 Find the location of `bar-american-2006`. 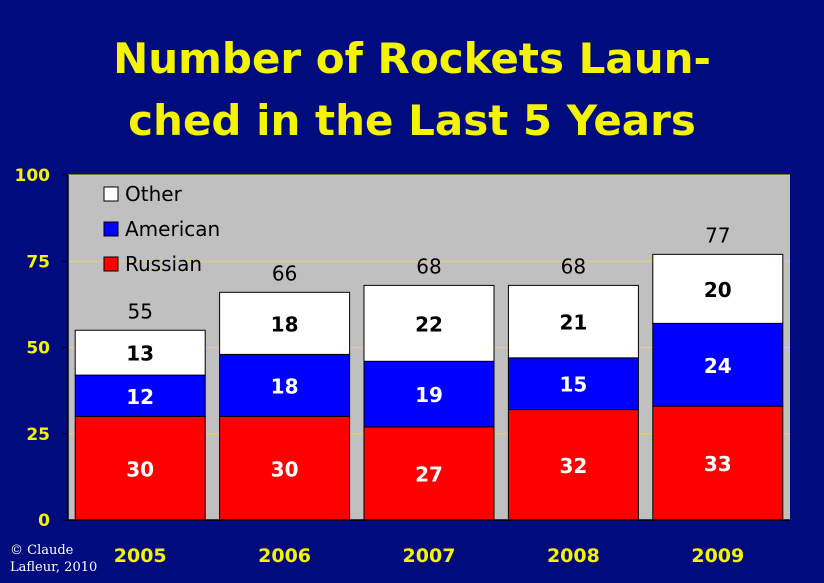

bar-american-2006 is located at coordinates (285, 385).